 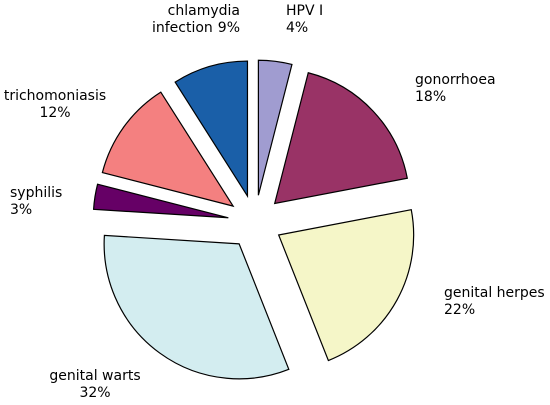 What do you see at coordinates (21, 210) in the screenshot?
I see `value-label: 3%` at bounding box center [21, 210].